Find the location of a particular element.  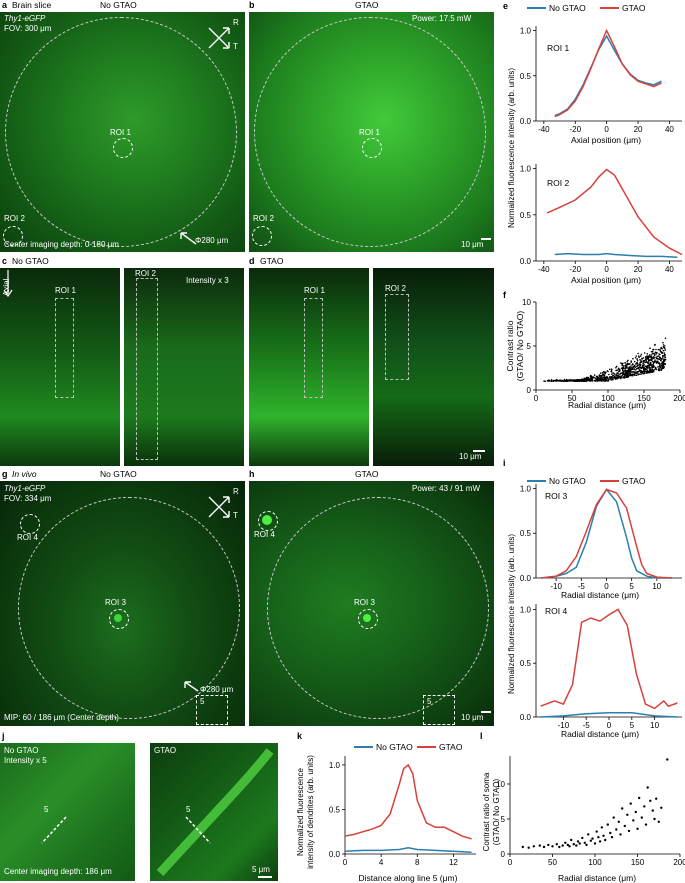

diameter-label: Φ280 μm is located at coordinates (217, 689).